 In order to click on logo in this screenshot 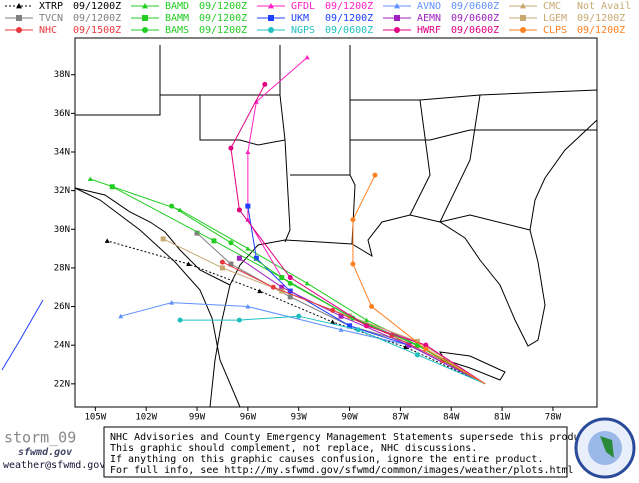, I will do `click(605, 448)`.